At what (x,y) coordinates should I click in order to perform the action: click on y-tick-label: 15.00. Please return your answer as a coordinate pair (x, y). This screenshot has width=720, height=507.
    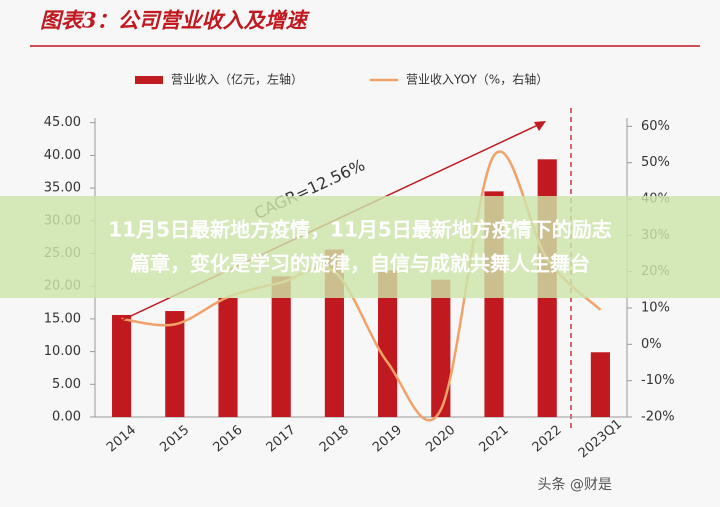
    Looking at the image, I should click on (62, 318).